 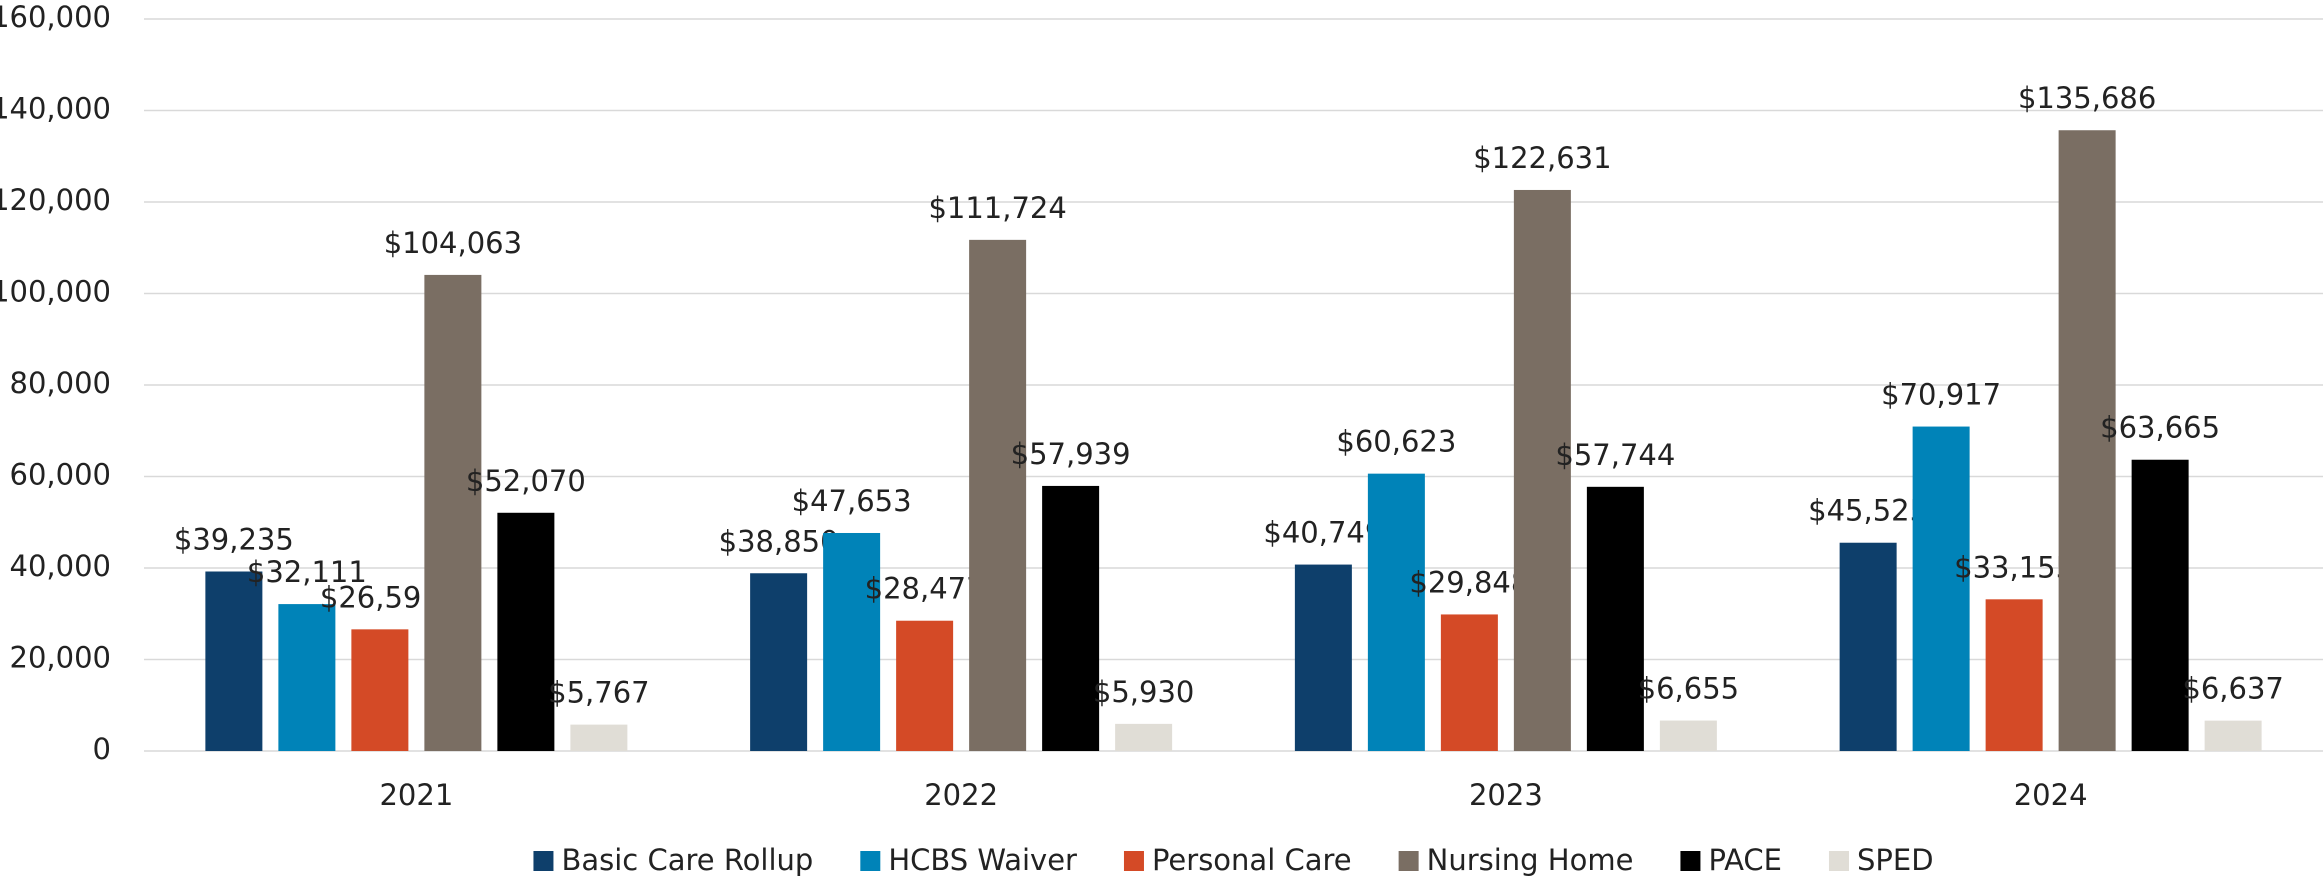 I want to click on legend-label: Nursing Home, so click(x=1530, y=860).